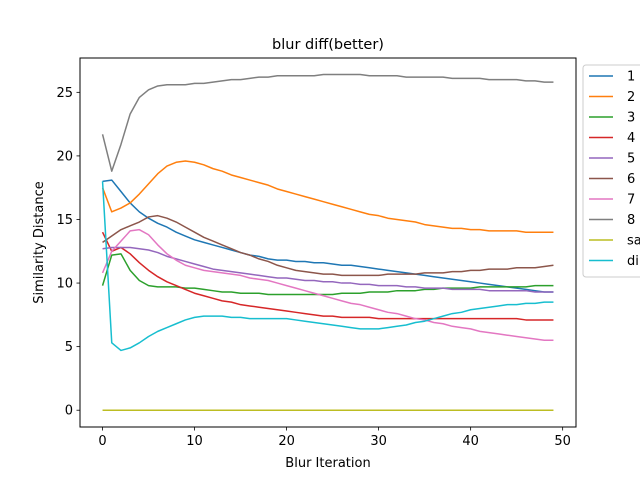 The image size is (640, 480). Describe the element at coordinates (69, 347) in the screenshot. I see `y-tick-label: 5` at that location.